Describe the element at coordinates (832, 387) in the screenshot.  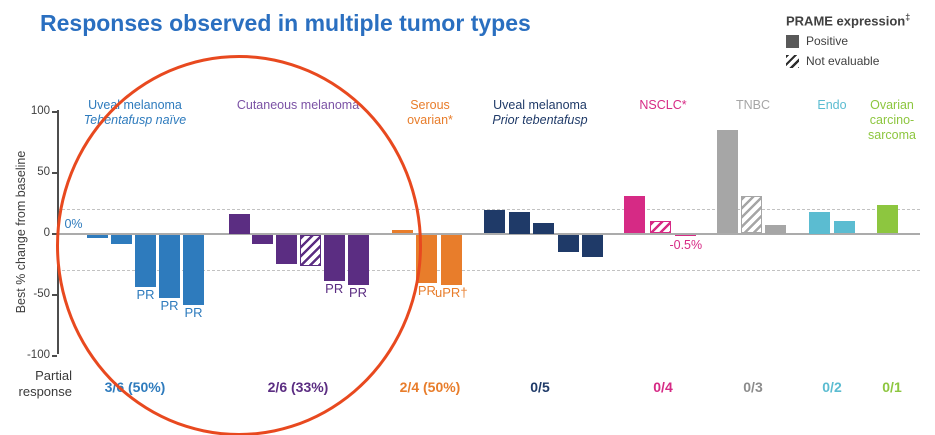
I see `response-count: 0/2` at that location.